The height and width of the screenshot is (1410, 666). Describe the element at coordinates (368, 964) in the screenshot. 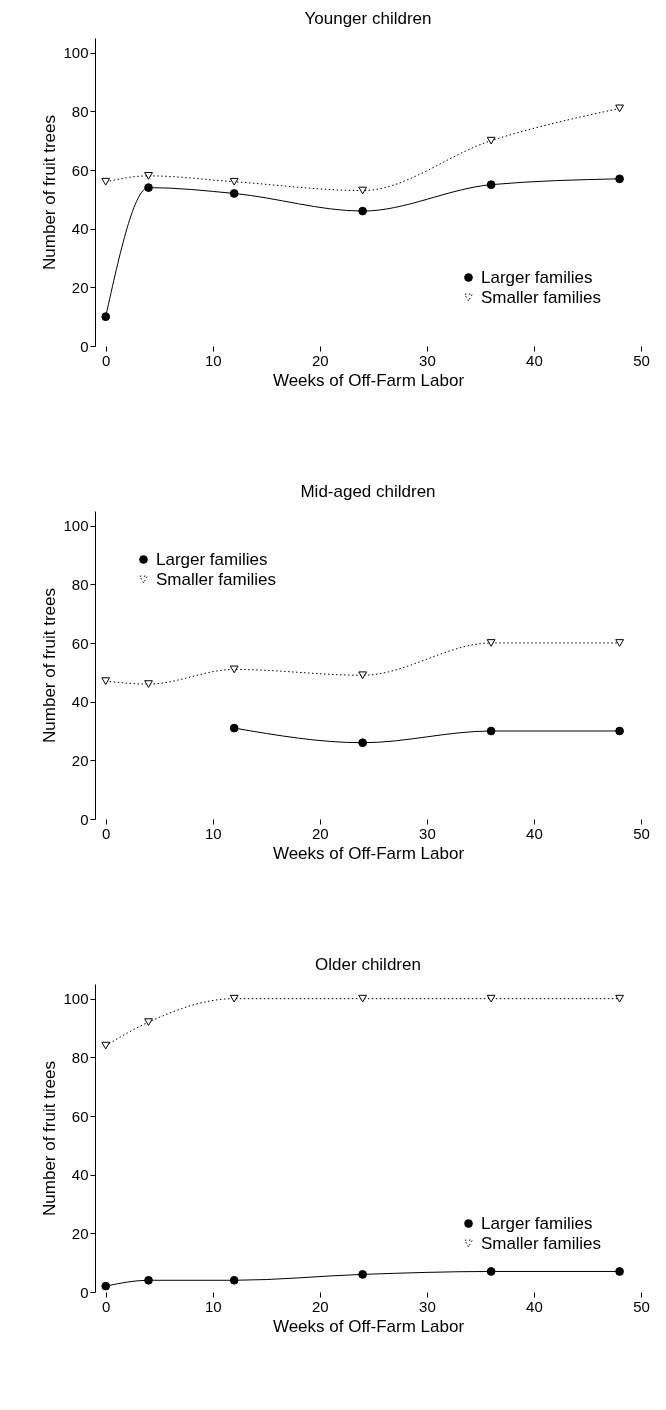

I see `chart-title: Older children` at that location.